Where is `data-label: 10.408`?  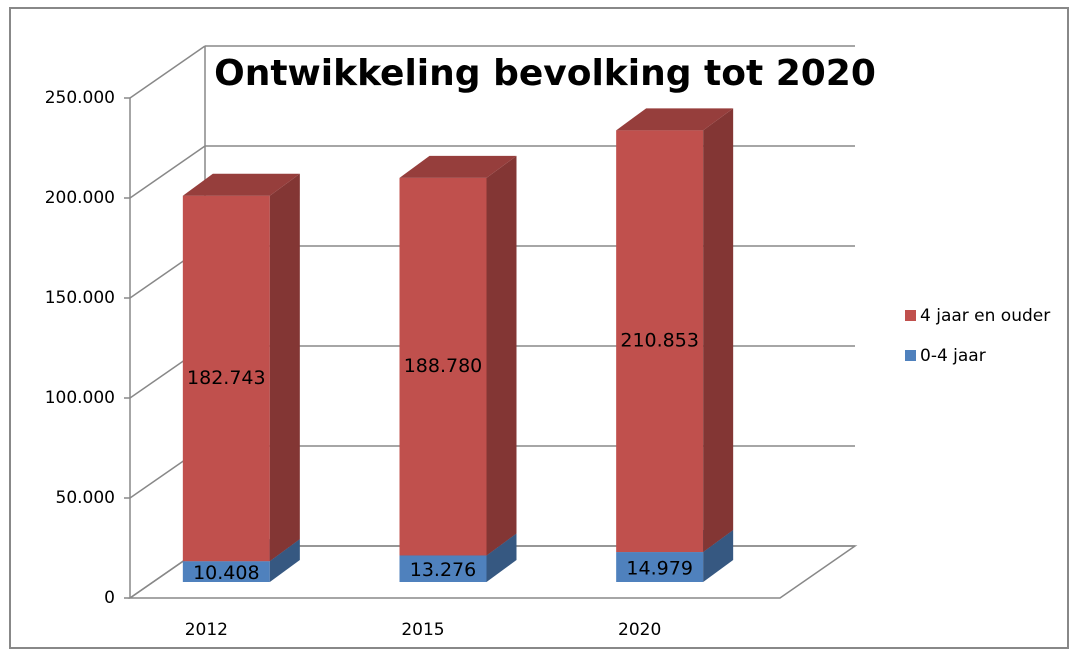
data-label: 10.408 is located at coordinates (226, 573).